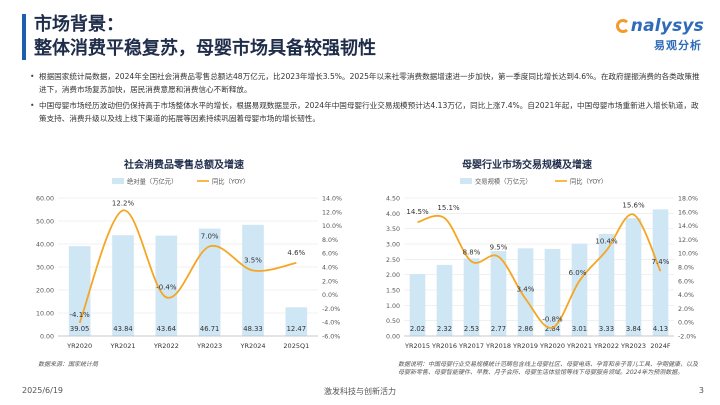 This screenshot has height=405, width=720. I want to click on x-tick-label: YR2016, so click(444, 346).